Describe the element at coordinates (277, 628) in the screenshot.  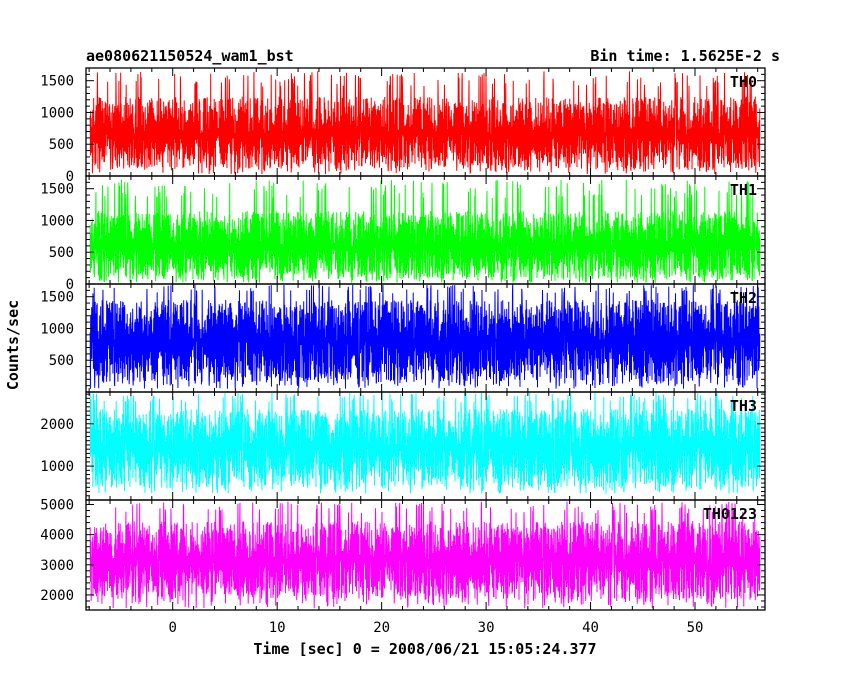
I see `x-tick-label: 10` at that location.